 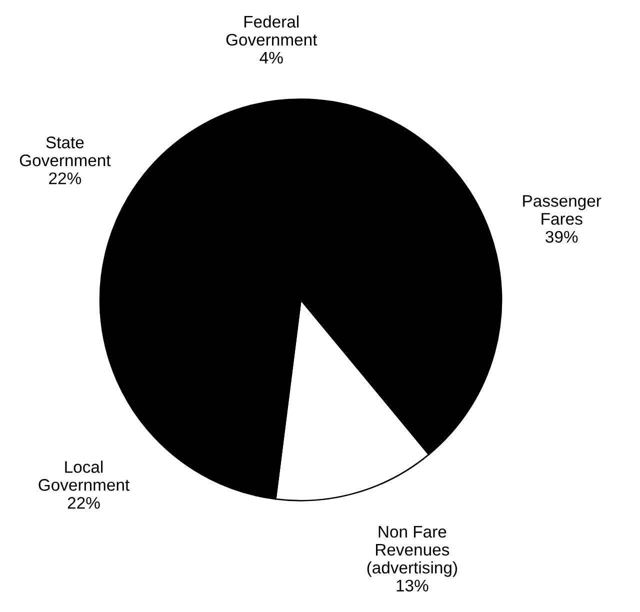 I want to click on slice-label: Local Government, so click(x=84, y=475).